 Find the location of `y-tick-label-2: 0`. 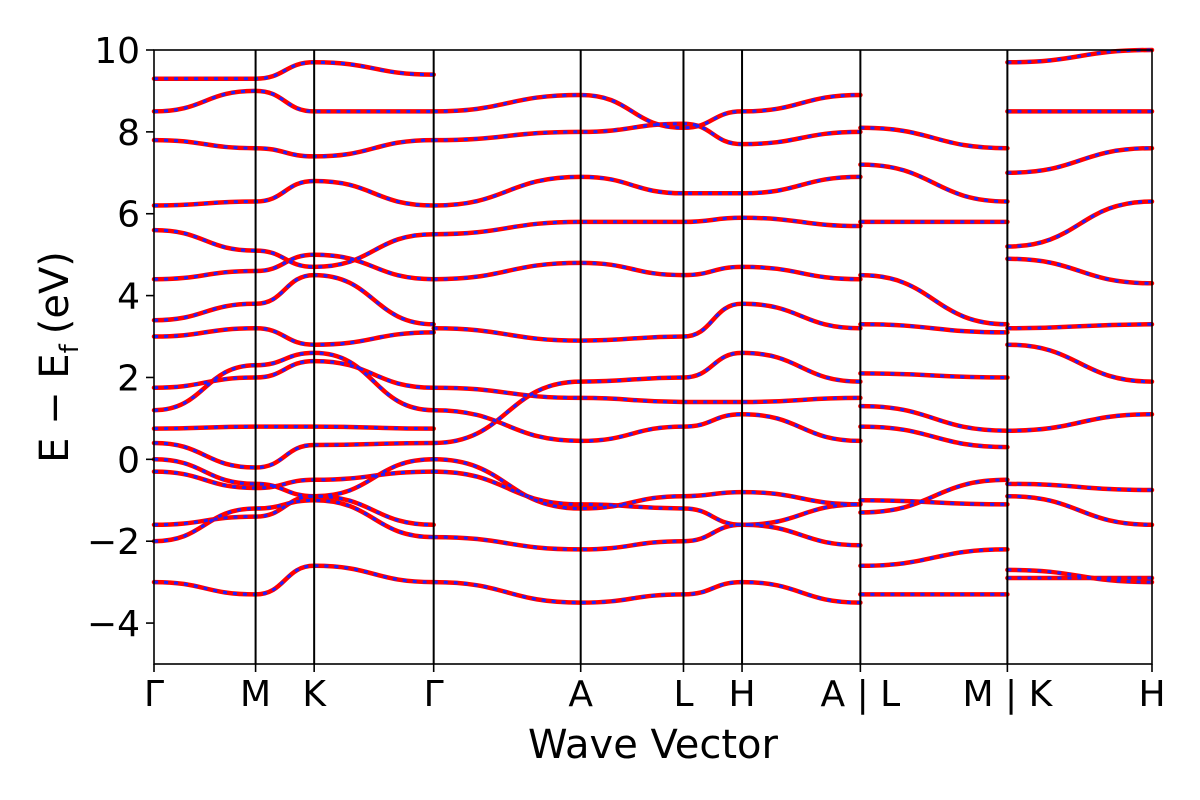

y-tick-label-2: 0 is located at coordinates (128, 460).